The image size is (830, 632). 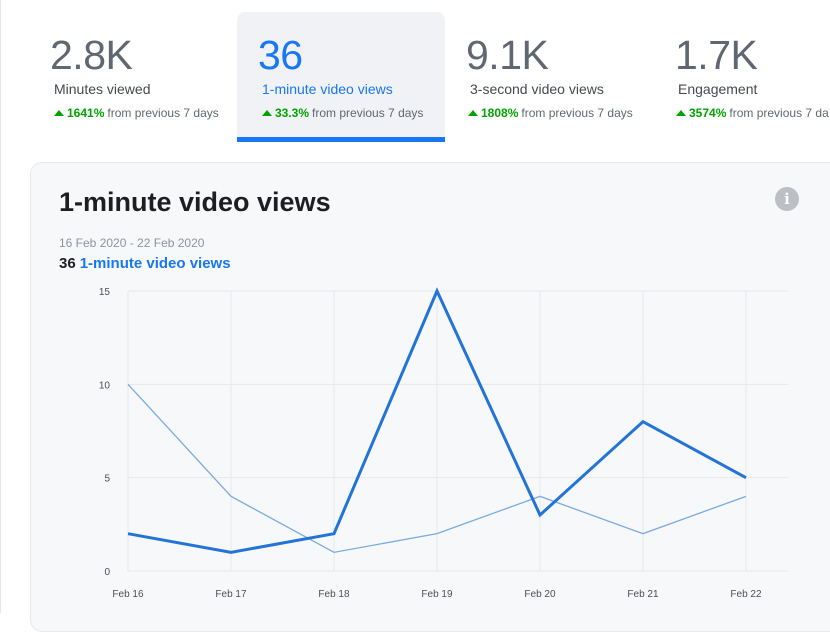 What do you see at coordinates (437, 594) in the screenshot?
I see `x-tick-label: Feb 19` at bounding box center [437, 594].